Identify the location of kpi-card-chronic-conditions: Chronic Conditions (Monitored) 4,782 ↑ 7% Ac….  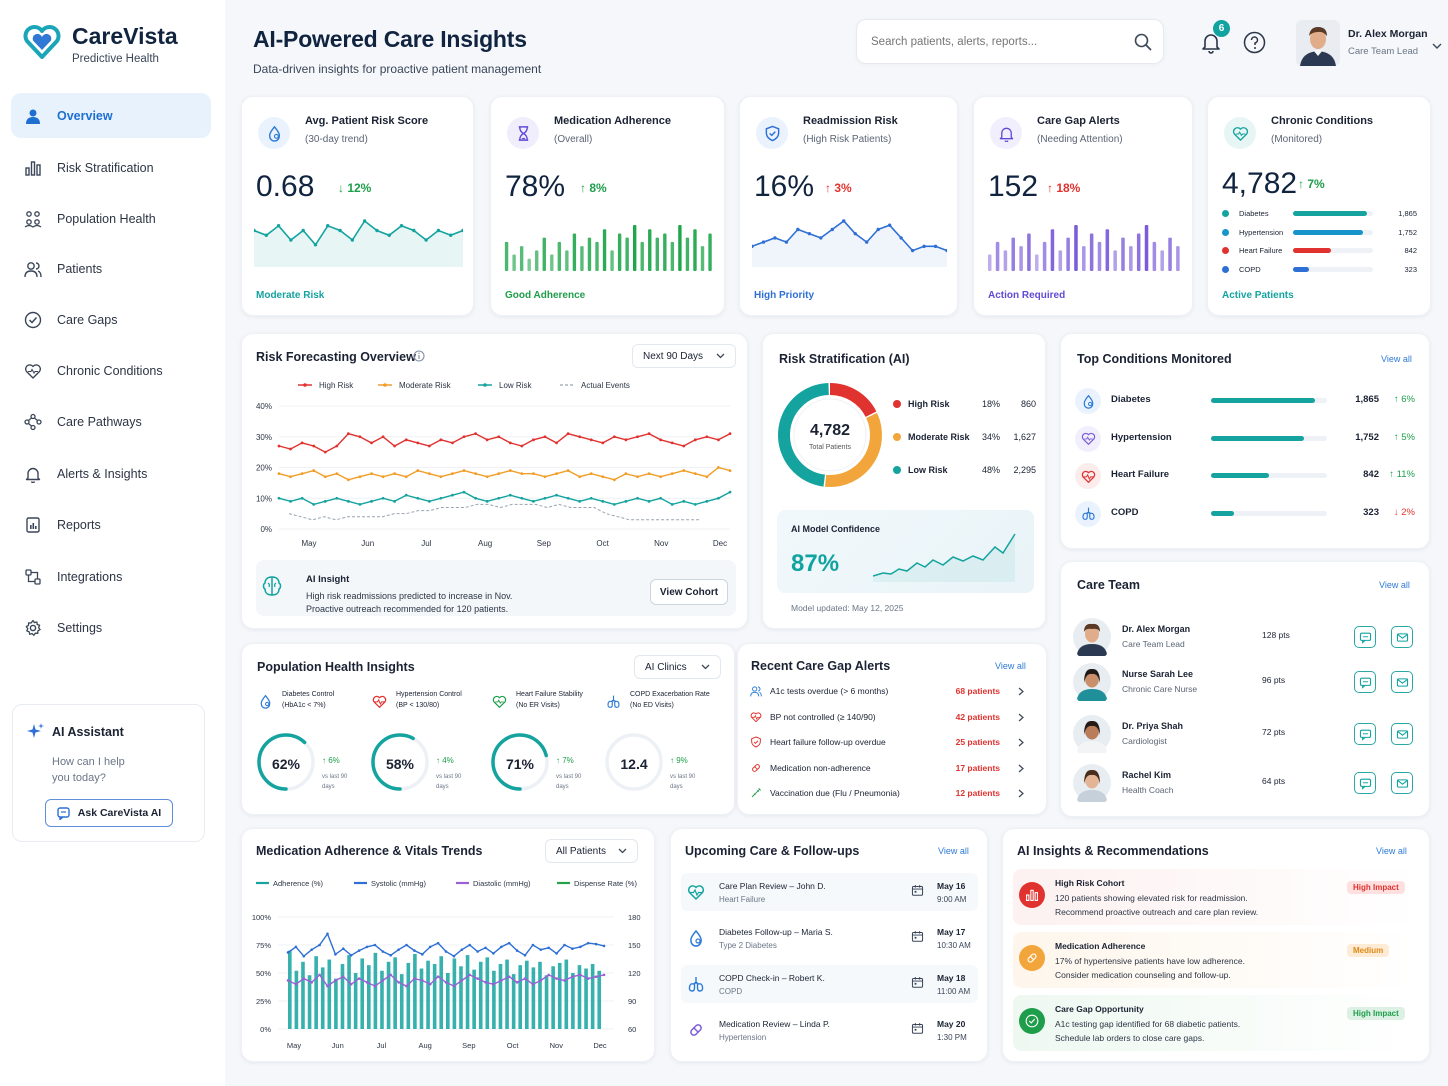
(1319, 206).